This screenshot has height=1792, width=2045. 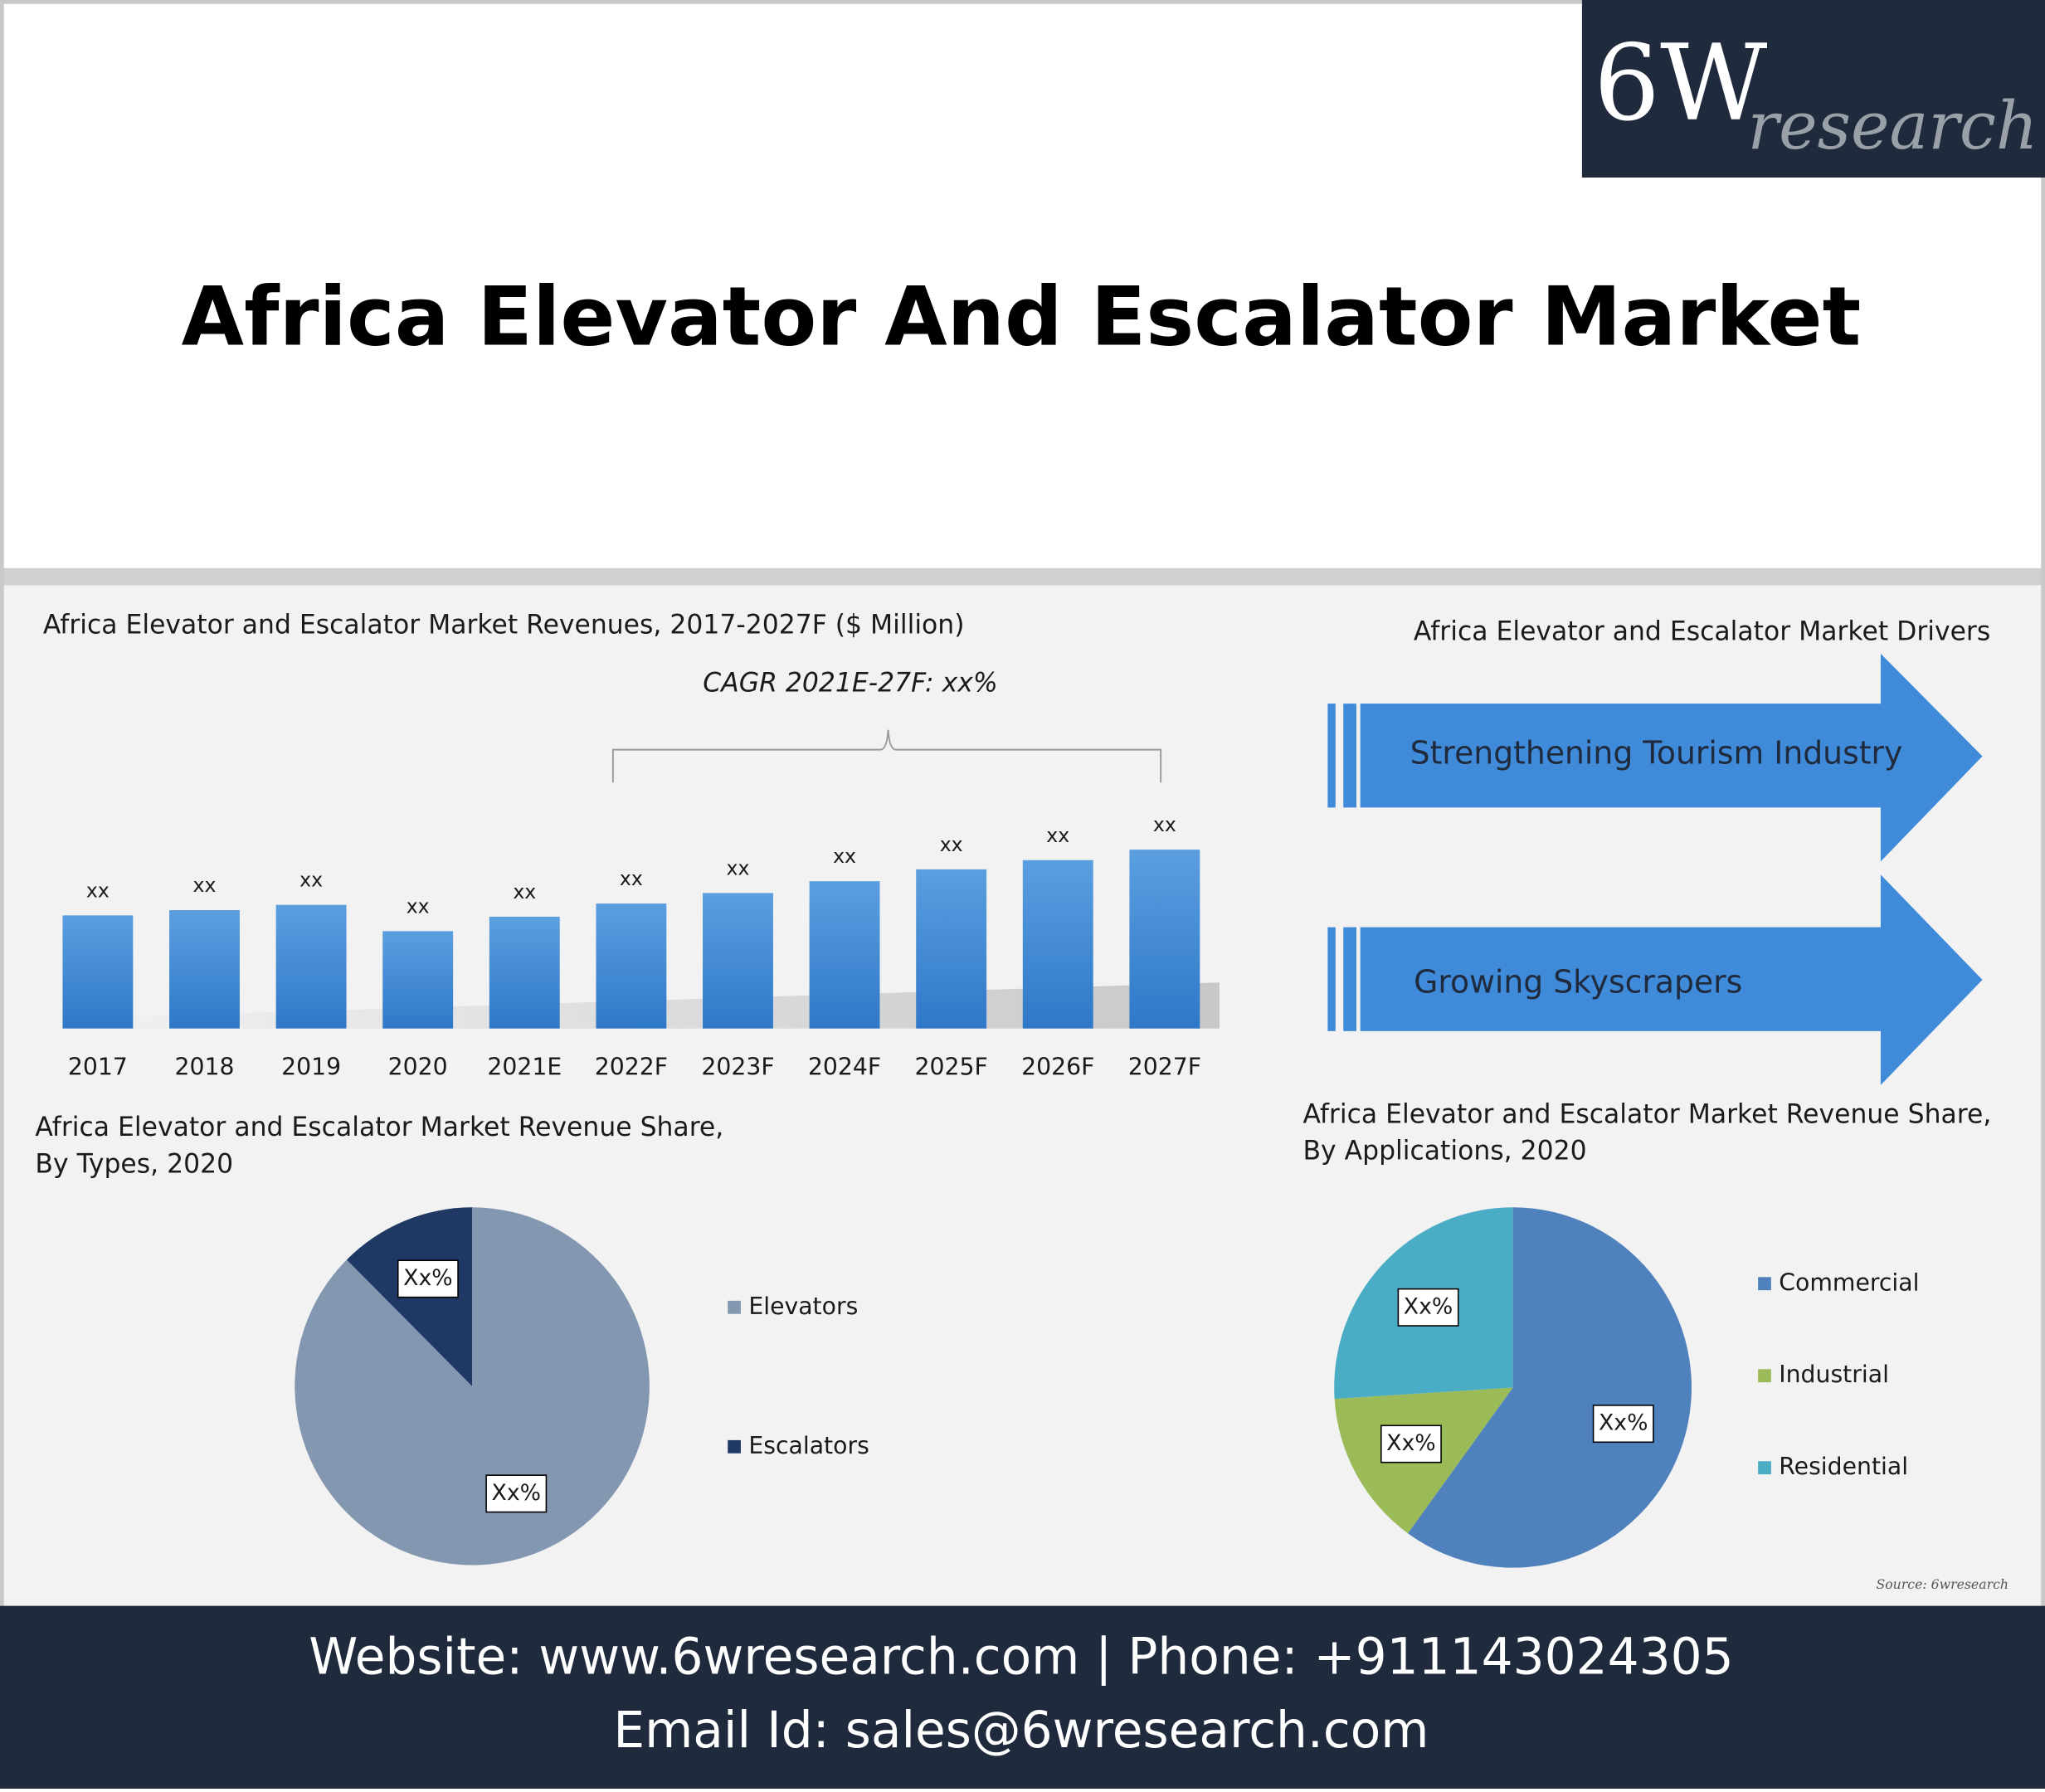 What do you see at coordinates (631, 1066) in the screenshot?
I see `x-tick-label: 2022F` at bounding box center [631, 1066].